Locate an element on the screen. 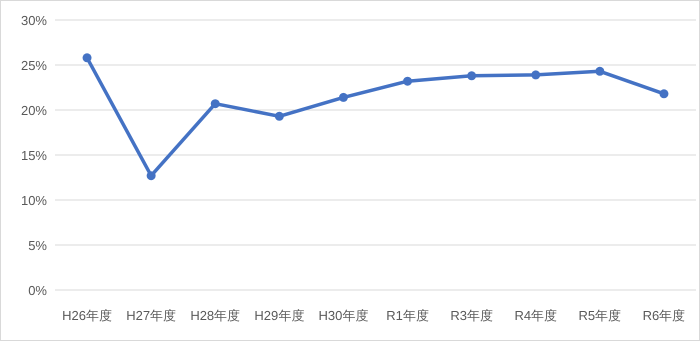 This screenshot has height=341, width=700. y-tick-label: 0% is located at coordinates (38, 290).